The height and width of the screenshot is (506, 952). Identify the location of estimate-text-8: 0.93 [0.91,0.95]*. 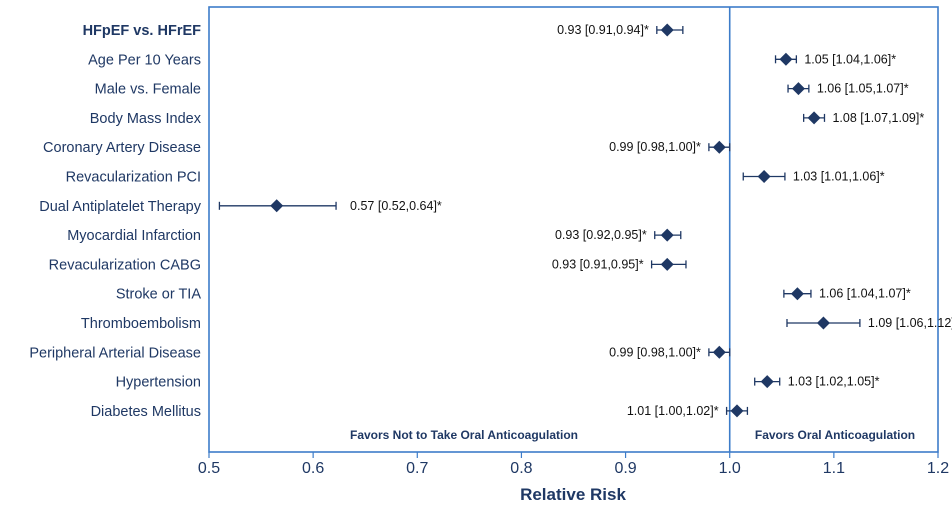
(598, 264).